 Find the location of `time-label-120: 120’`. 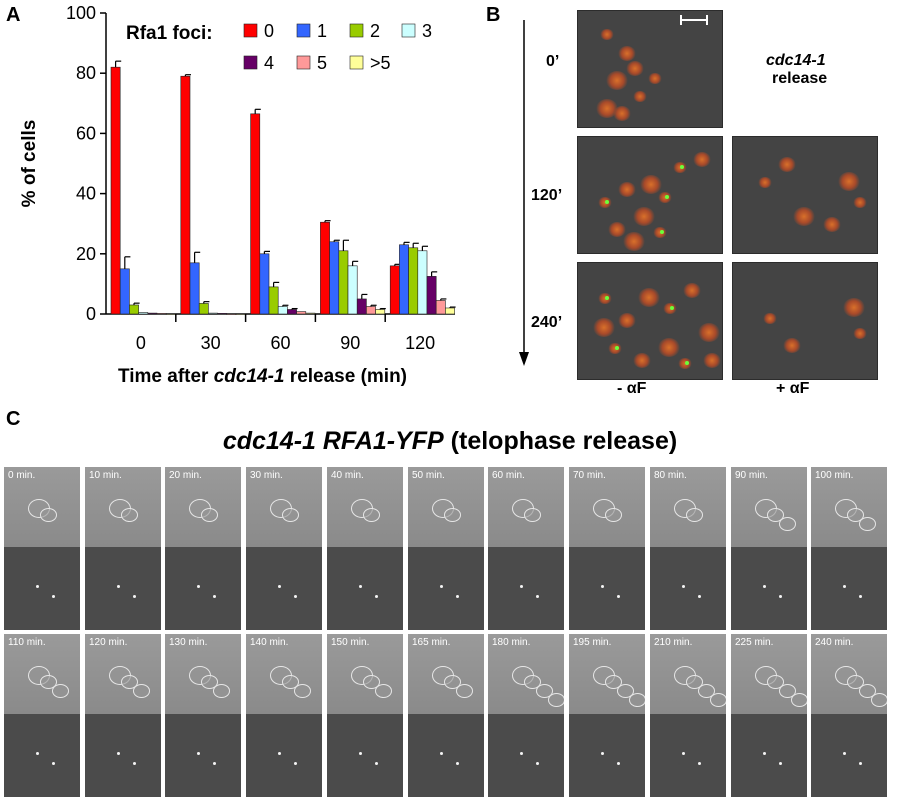

time-label-120: 120’ is located at coordinates (547, 195).